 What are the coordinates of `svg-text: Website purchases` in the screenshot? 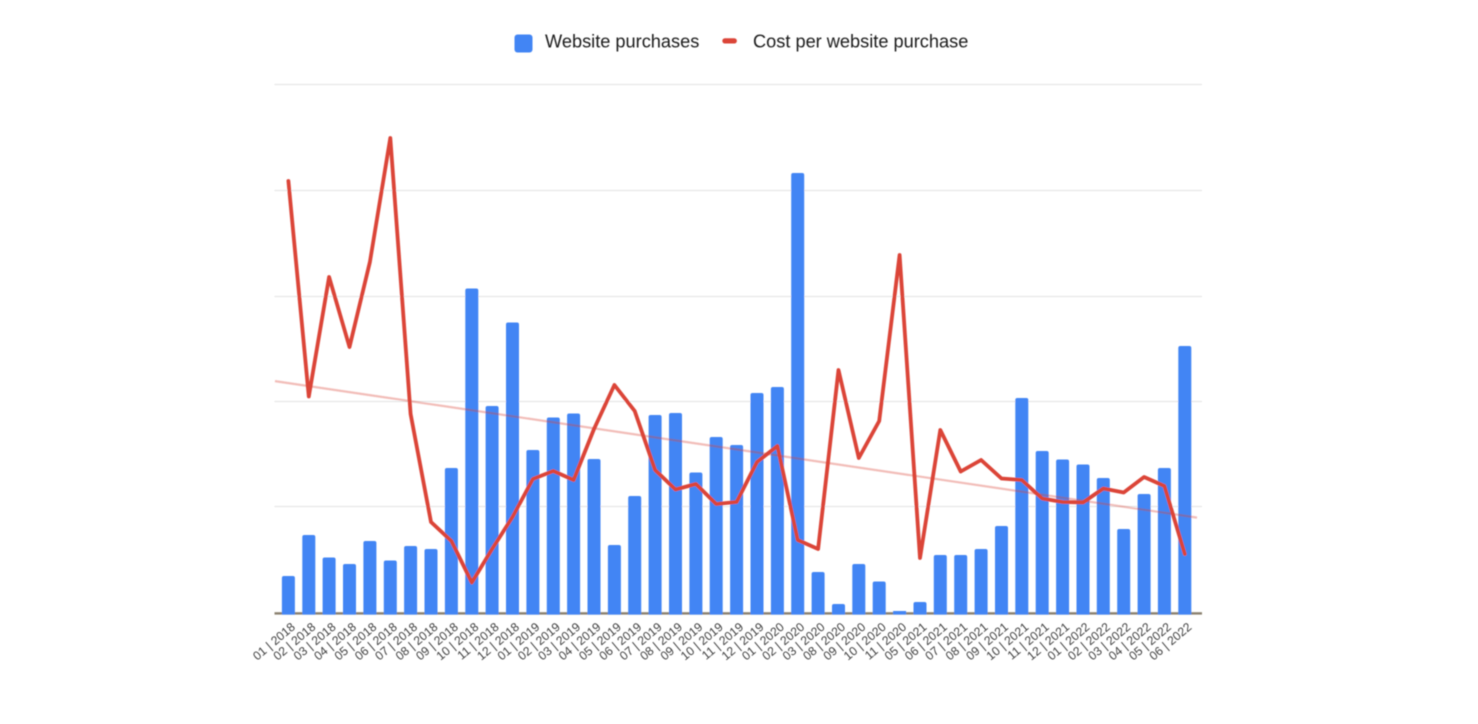 It's located at (622, 42).